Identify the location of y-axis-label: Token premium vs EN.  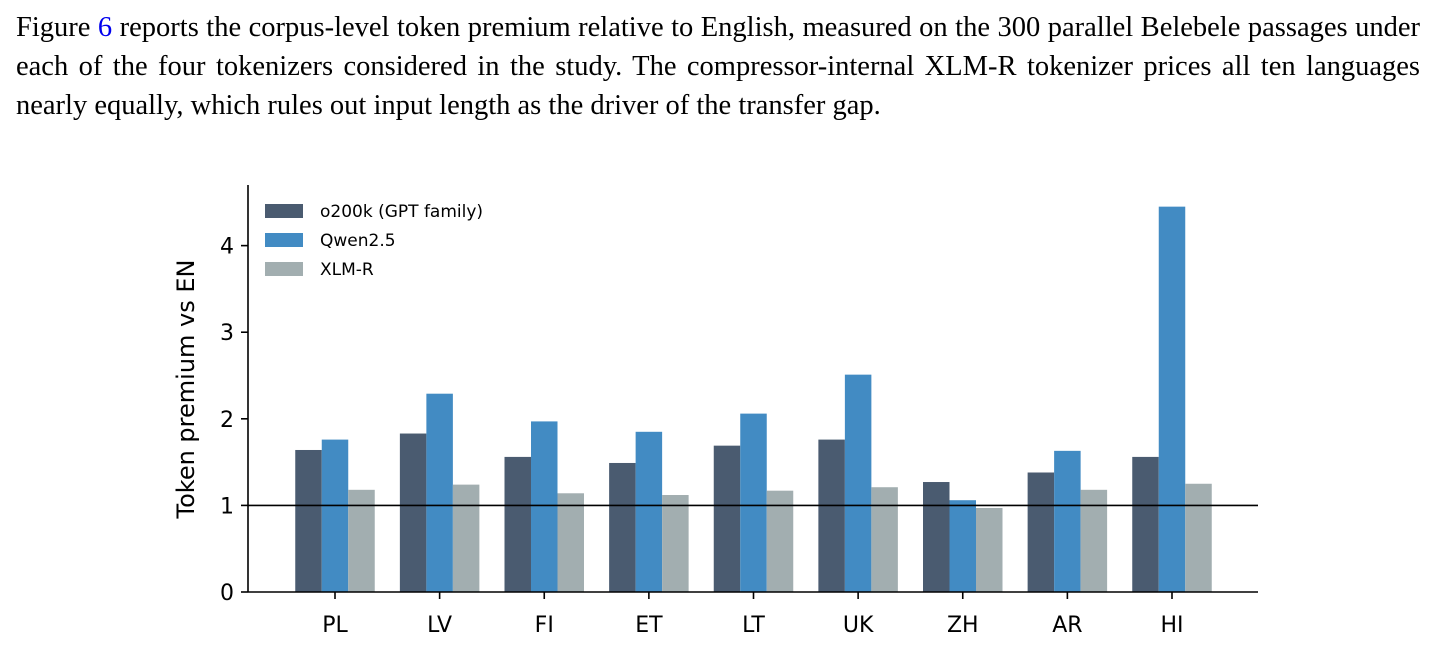
(186, 390).